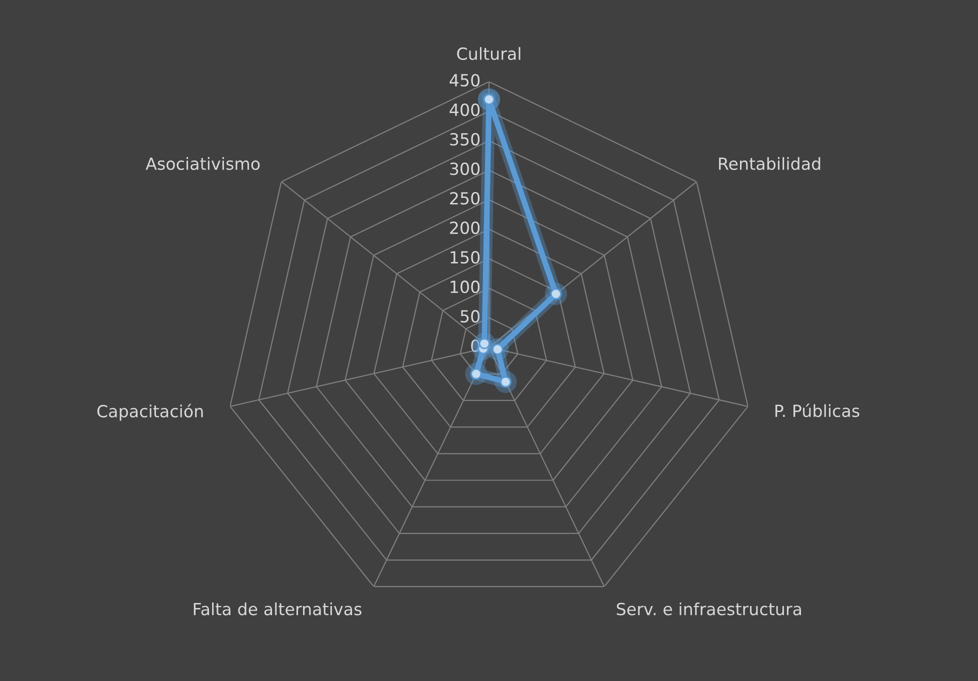 The width and height of the screenshot is (978, 681). Describe the element at coordinates (465, 228) in the screenshot. I see `y-tick-label: 200` at that location.